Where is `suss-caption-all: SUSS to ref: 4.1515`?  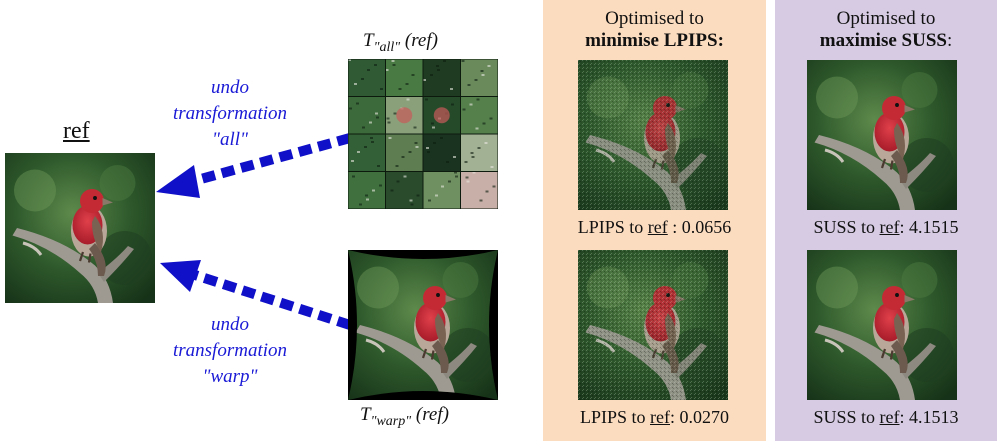
suss-caption-all: SUSS to ref: 4.1515 is located at coordinates (886, 227).